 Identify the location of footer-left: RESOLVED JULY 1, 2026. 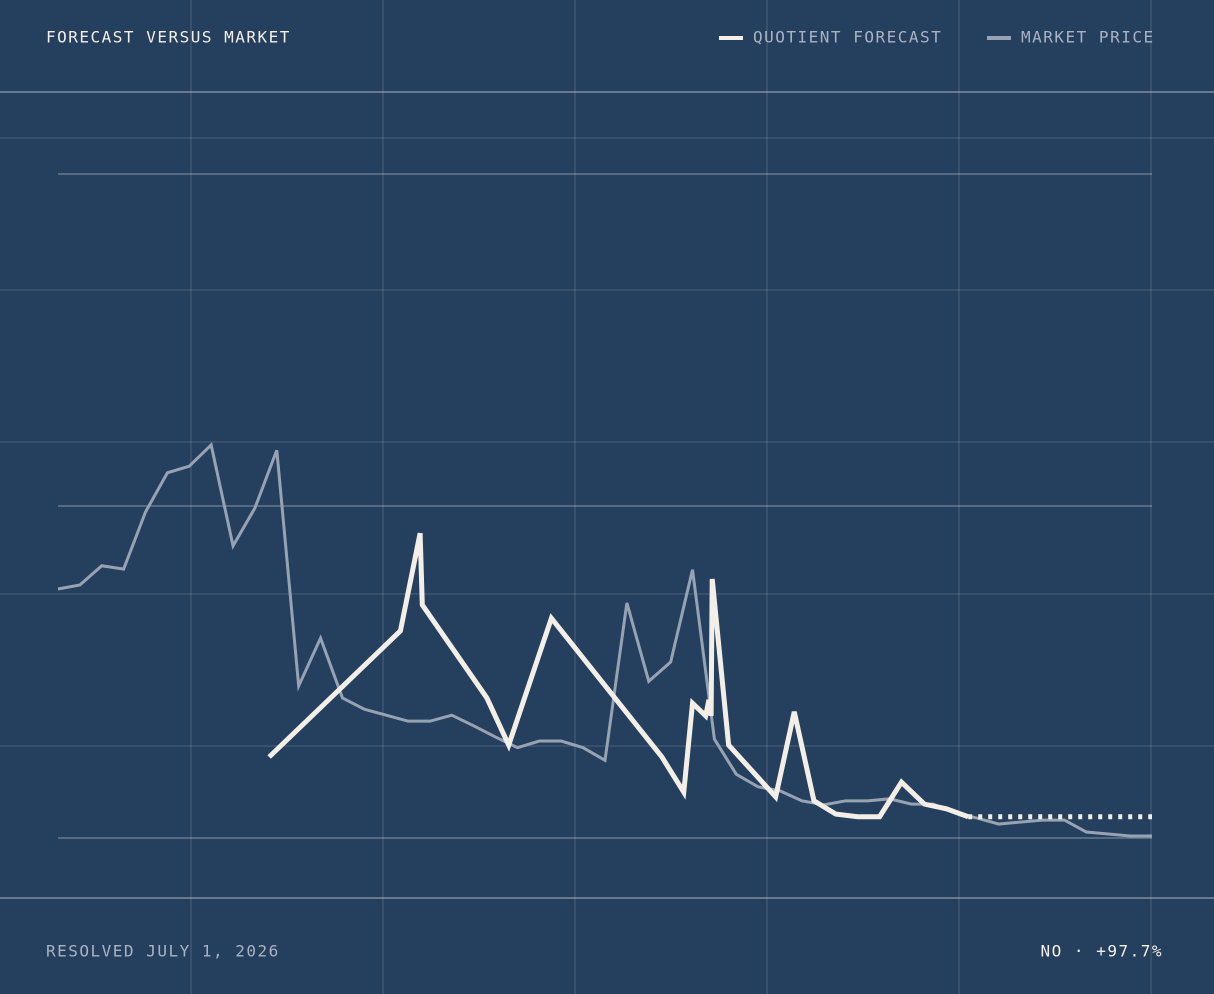
(163, 951).